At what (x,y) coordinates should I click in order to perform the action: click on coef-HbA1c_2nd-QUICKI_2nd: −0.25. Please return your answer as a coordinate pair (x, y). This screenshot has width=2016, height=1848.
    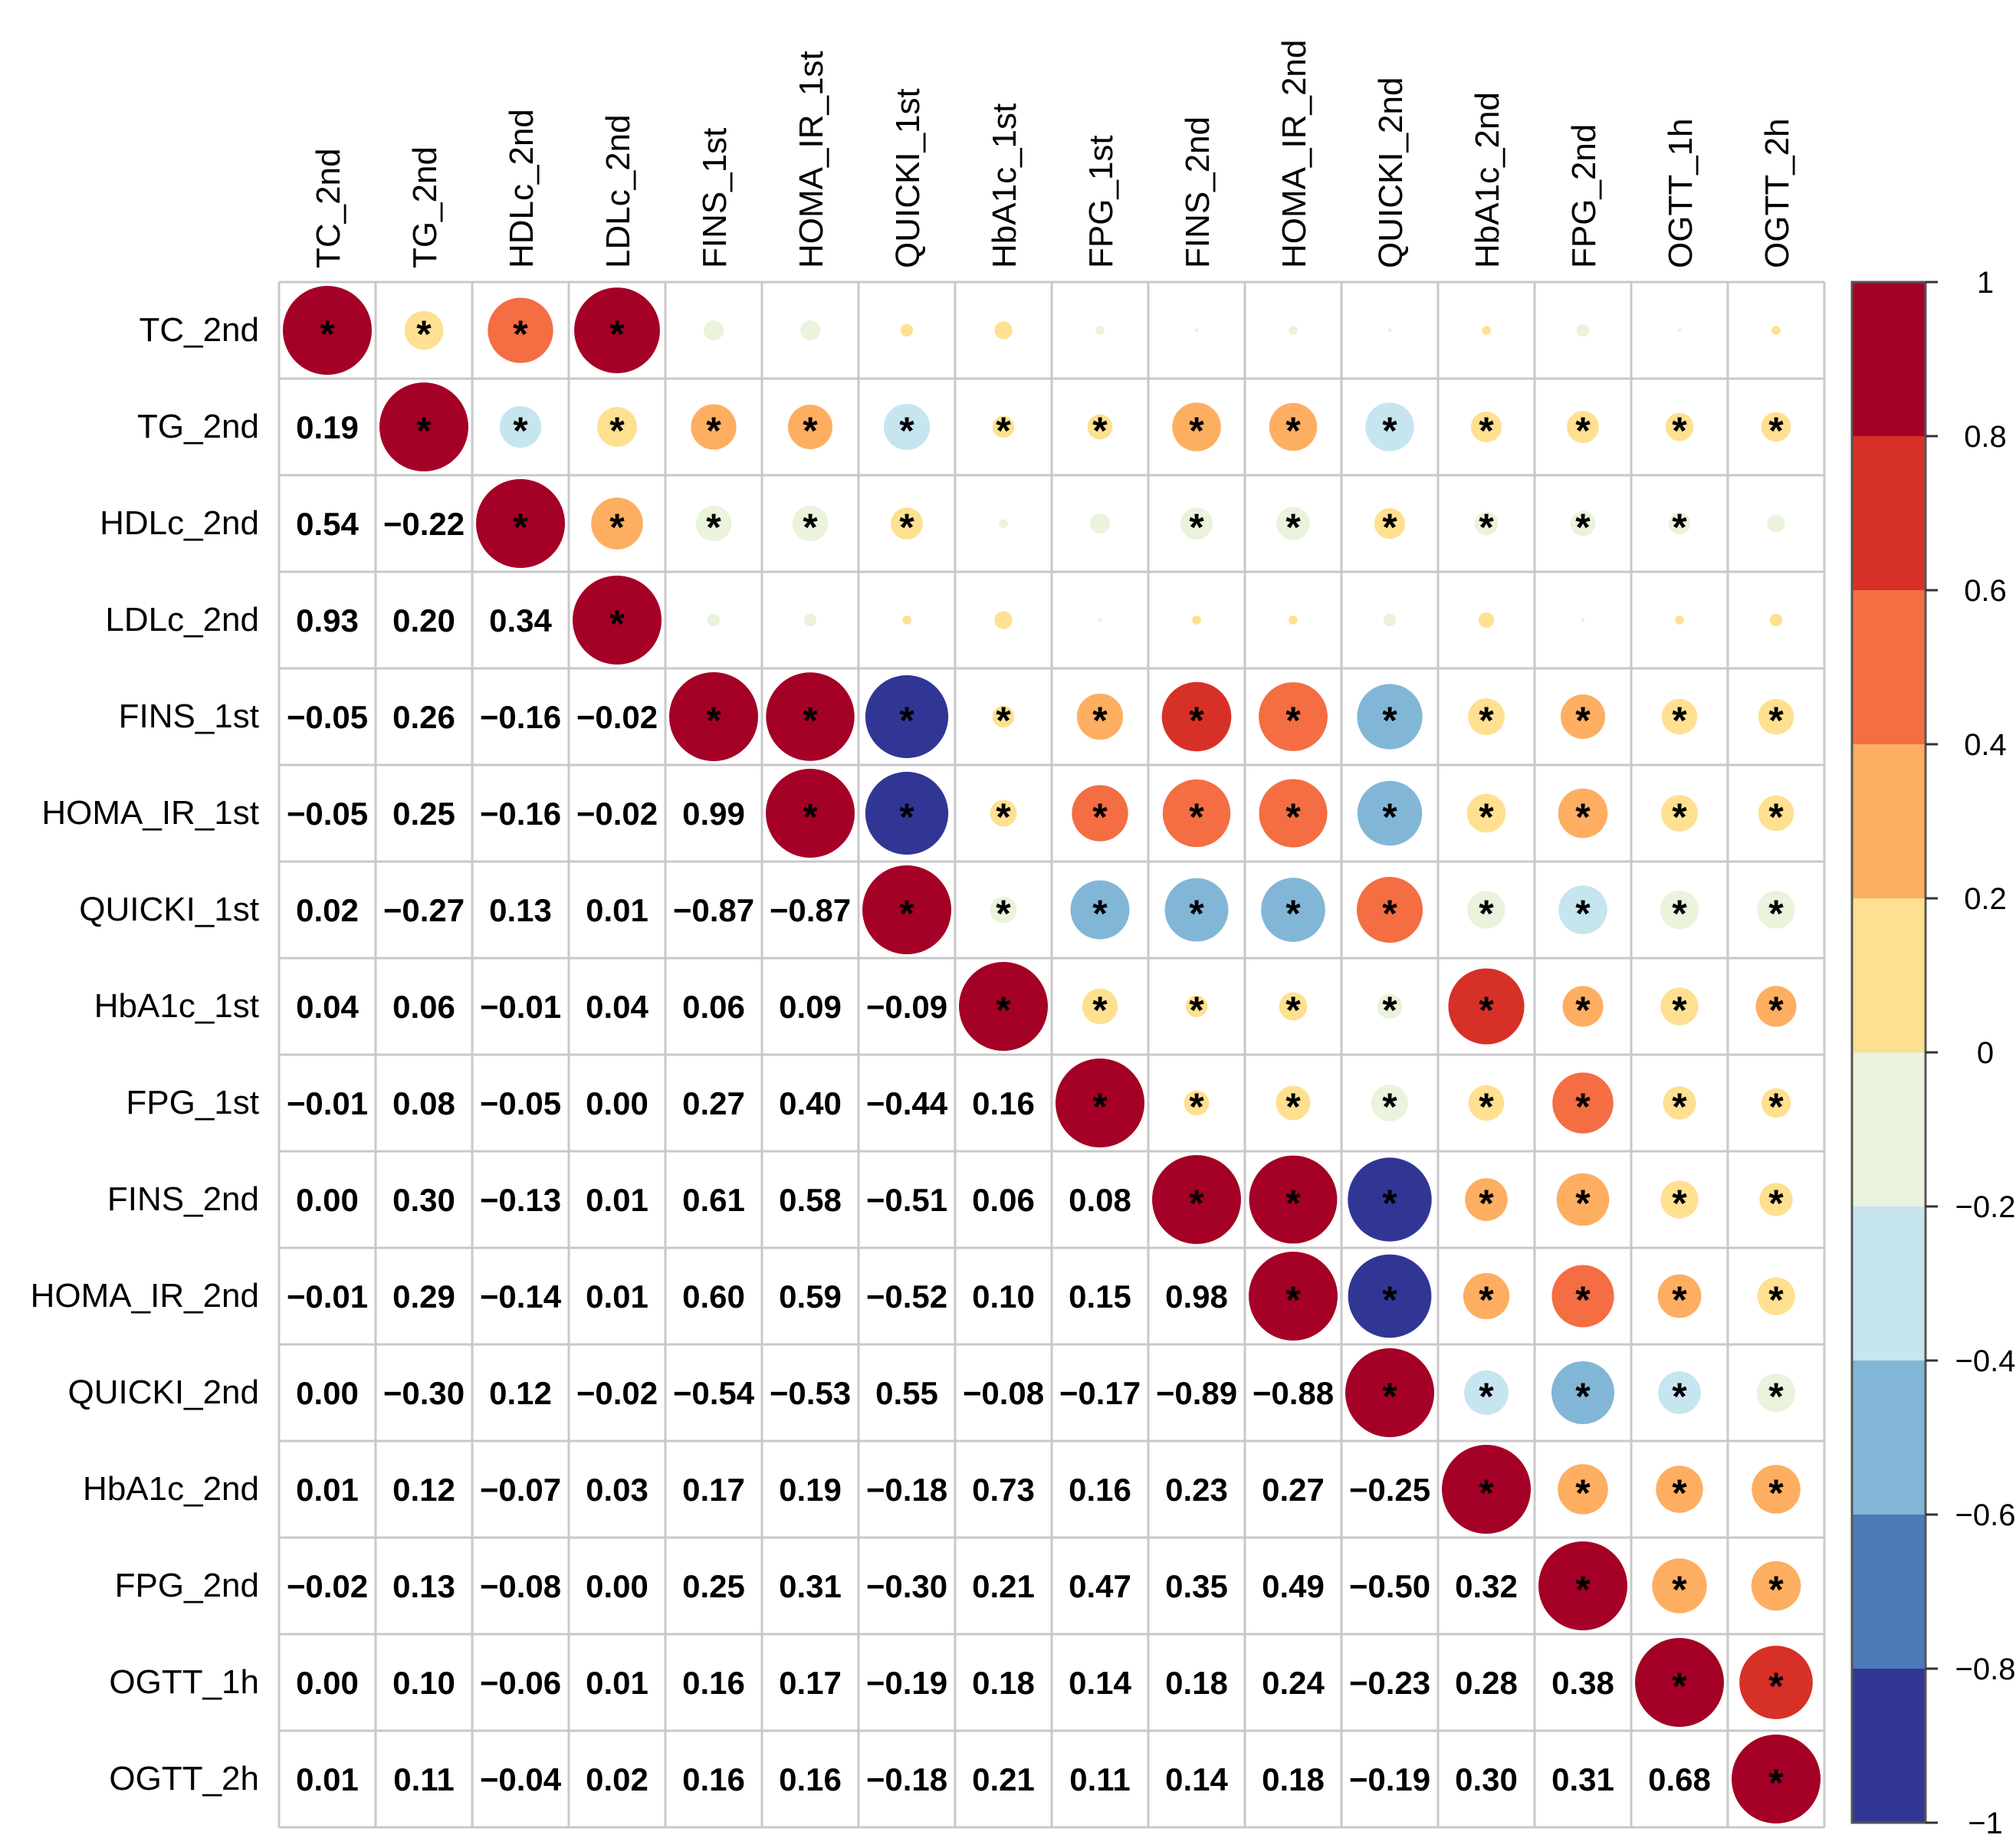
    Looking at the image, I should click on (1389, 1490).